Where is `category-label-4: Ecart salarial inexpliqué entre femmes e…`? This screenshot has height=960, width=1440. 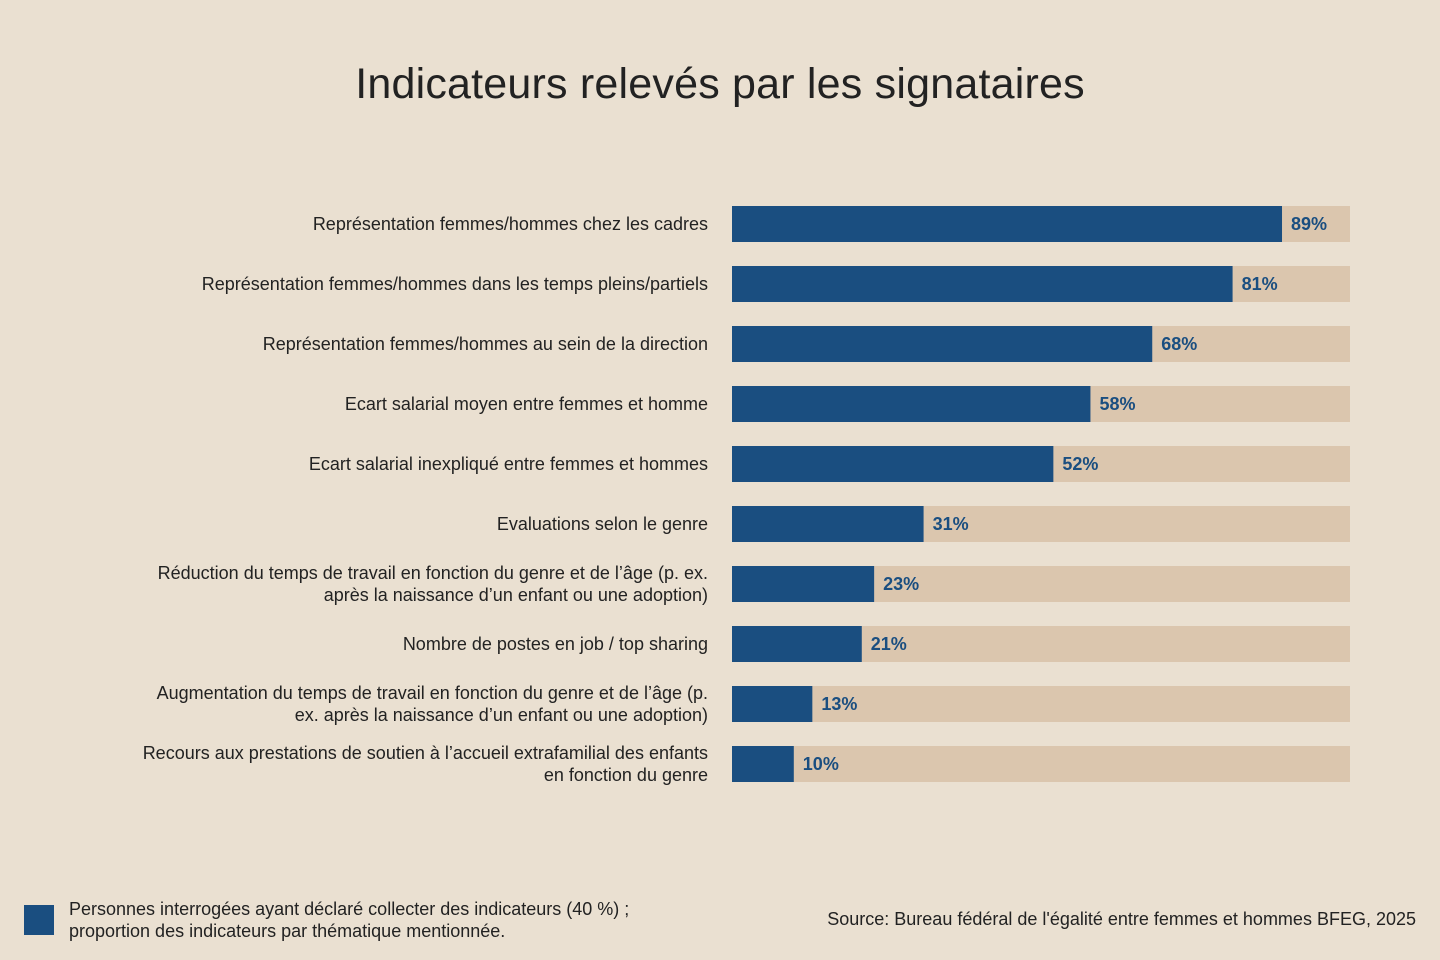
category-label-4: Ecart salarial inexpliqué entre femmes e… is located at coordinates (508, 464).